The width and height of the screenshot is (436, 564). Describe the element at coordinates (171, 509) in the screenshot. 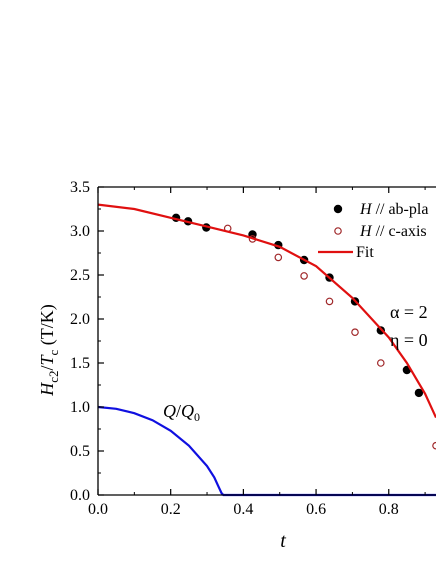

I see `x-tick-label: 0.2` at that location.